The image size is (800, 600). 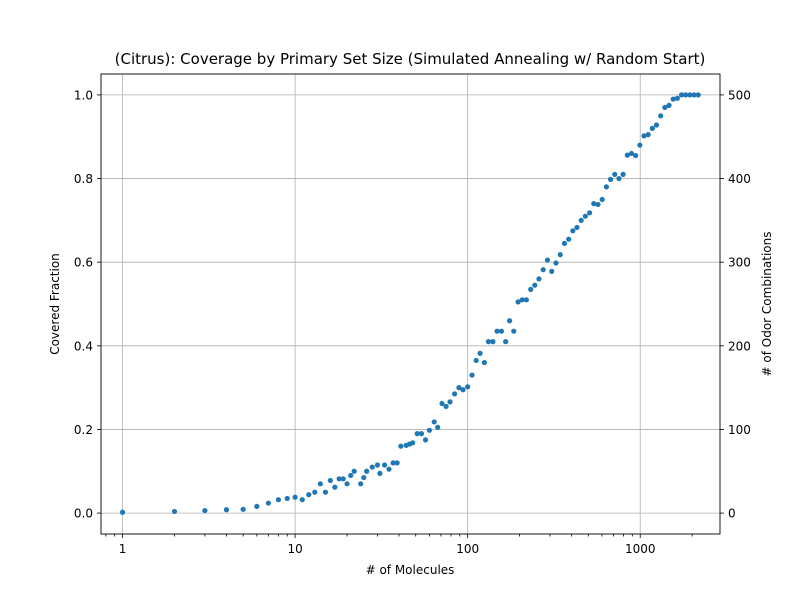 I want to click on y-axis-label: Covered Fraction, so click(x=55, y=304).